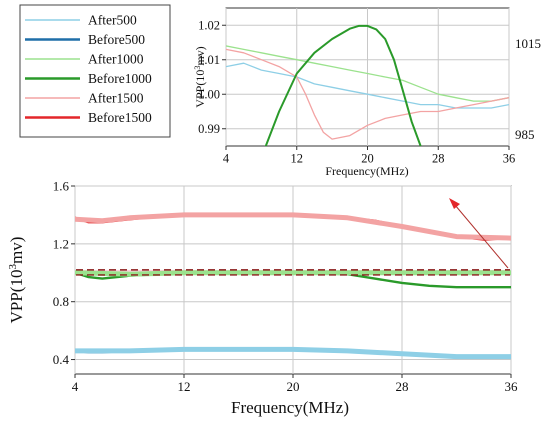 Image resolution: width=550 pixels, height=421 pixels. What do you see at coordinates (454, 203) in the screenshot?
I see `trend-arrow-head` at bounding box center [454, 203].